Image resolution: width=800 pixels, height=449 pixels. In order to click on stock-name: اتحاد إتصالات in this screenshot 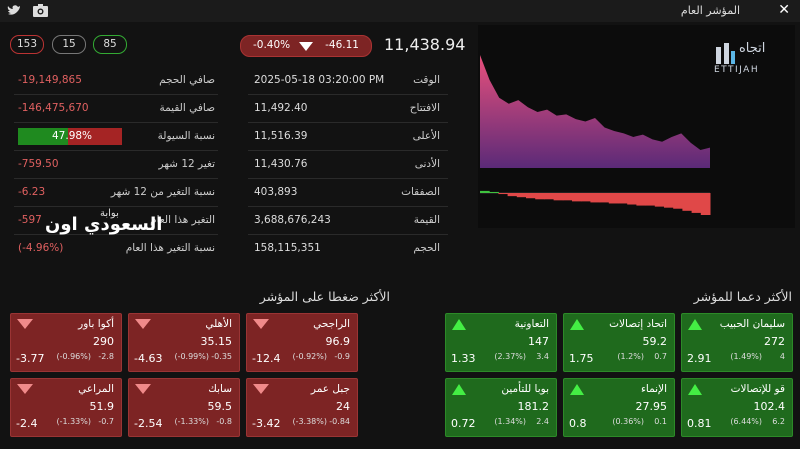, I will do `click(638, 324)`.